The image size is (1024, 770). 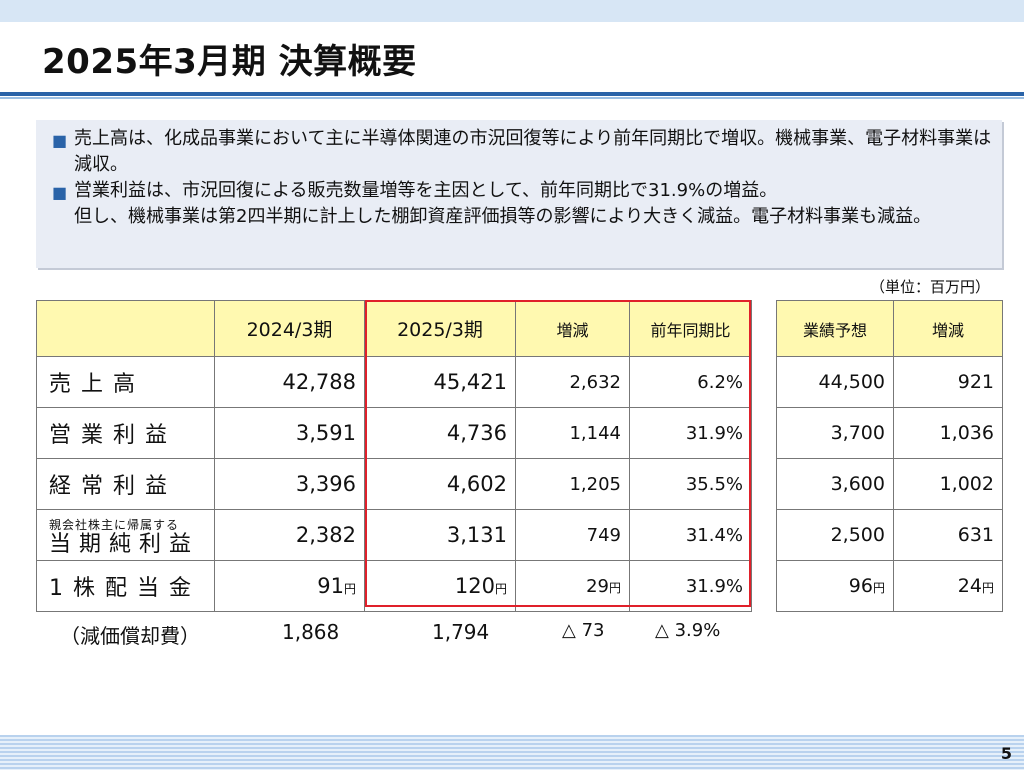 What do you see at coordinates (572, 382) in the screenshot?
I see `cell-diff: 2,632` at bounding box center [572, 382].